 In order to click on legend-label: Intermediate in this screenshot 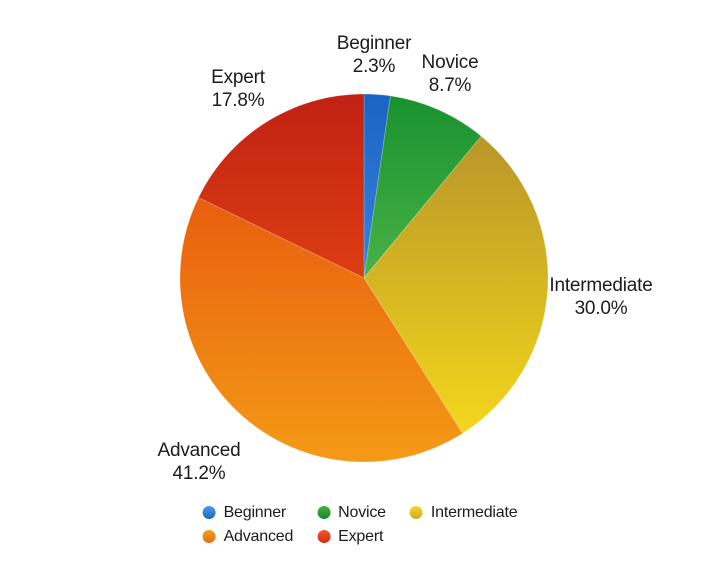, I will do `click(474, 512)`.